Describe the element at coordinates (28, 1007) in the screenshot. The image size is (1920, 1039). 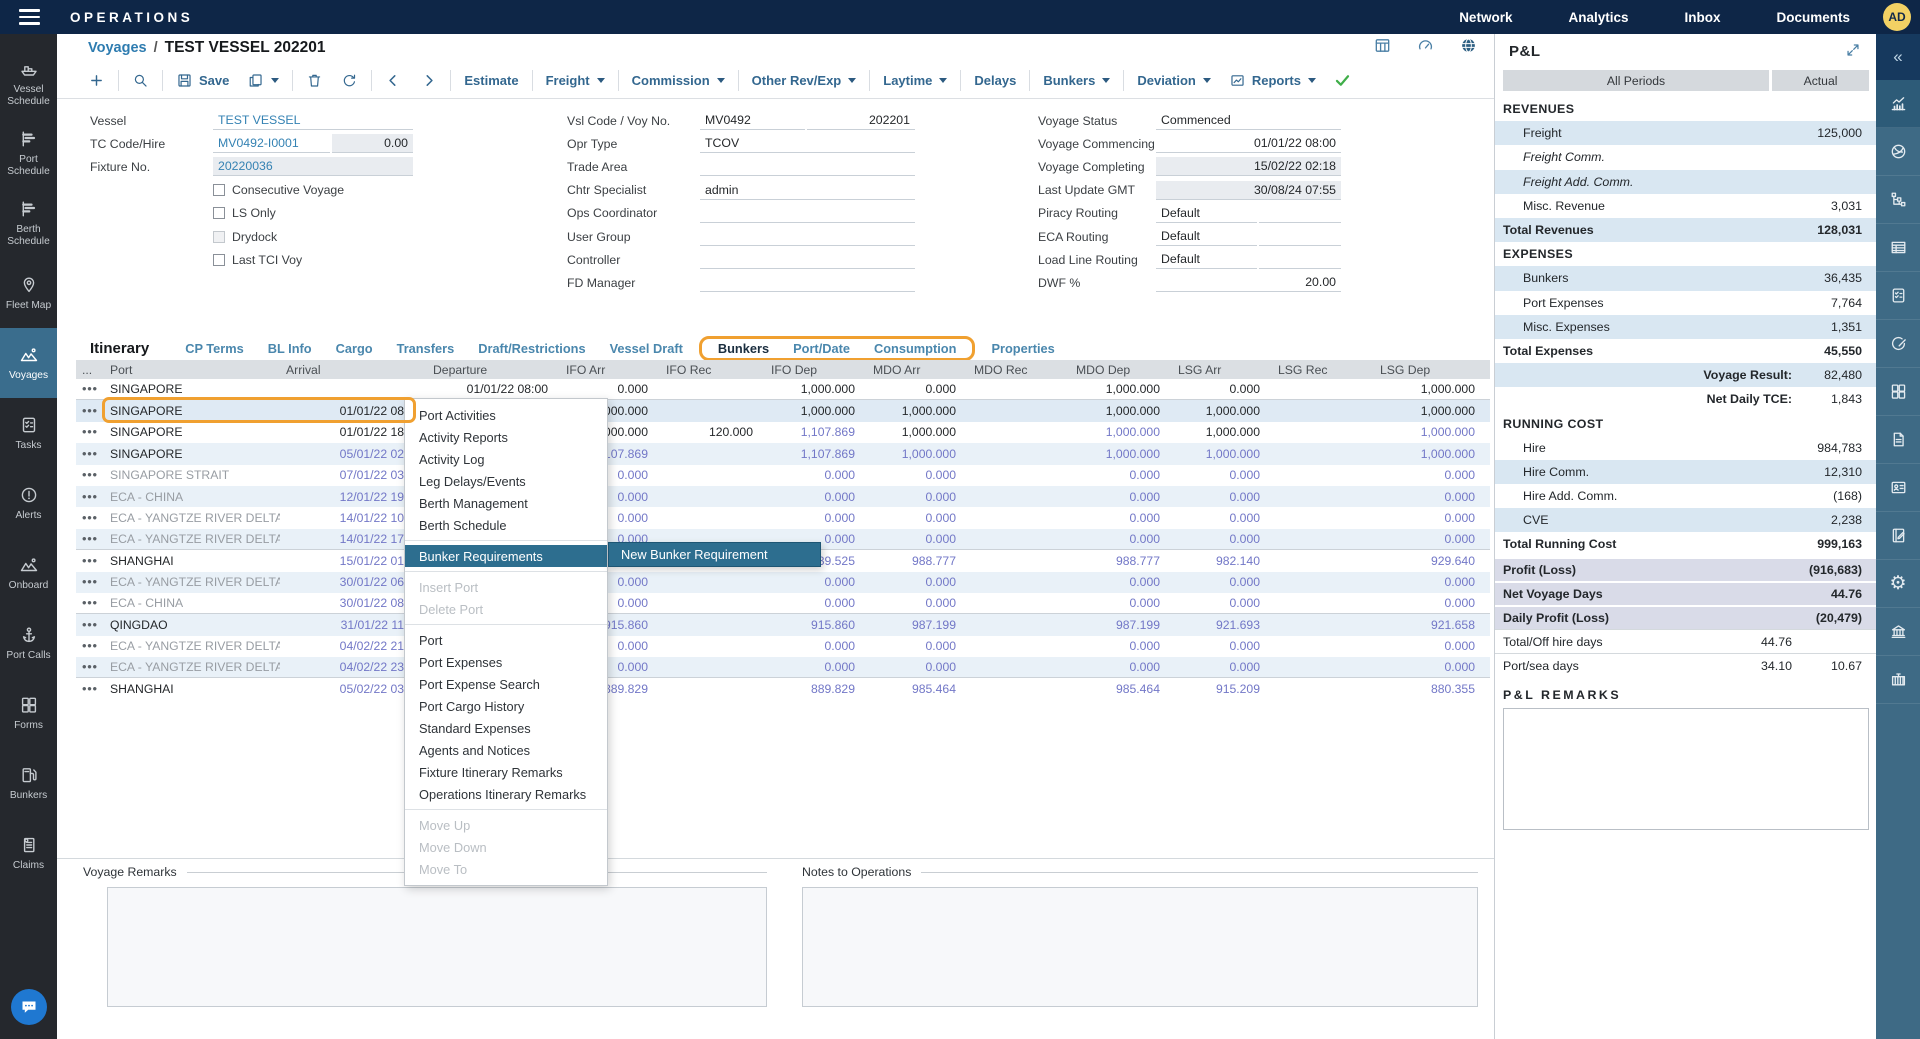
I see `chat-button` at that location.